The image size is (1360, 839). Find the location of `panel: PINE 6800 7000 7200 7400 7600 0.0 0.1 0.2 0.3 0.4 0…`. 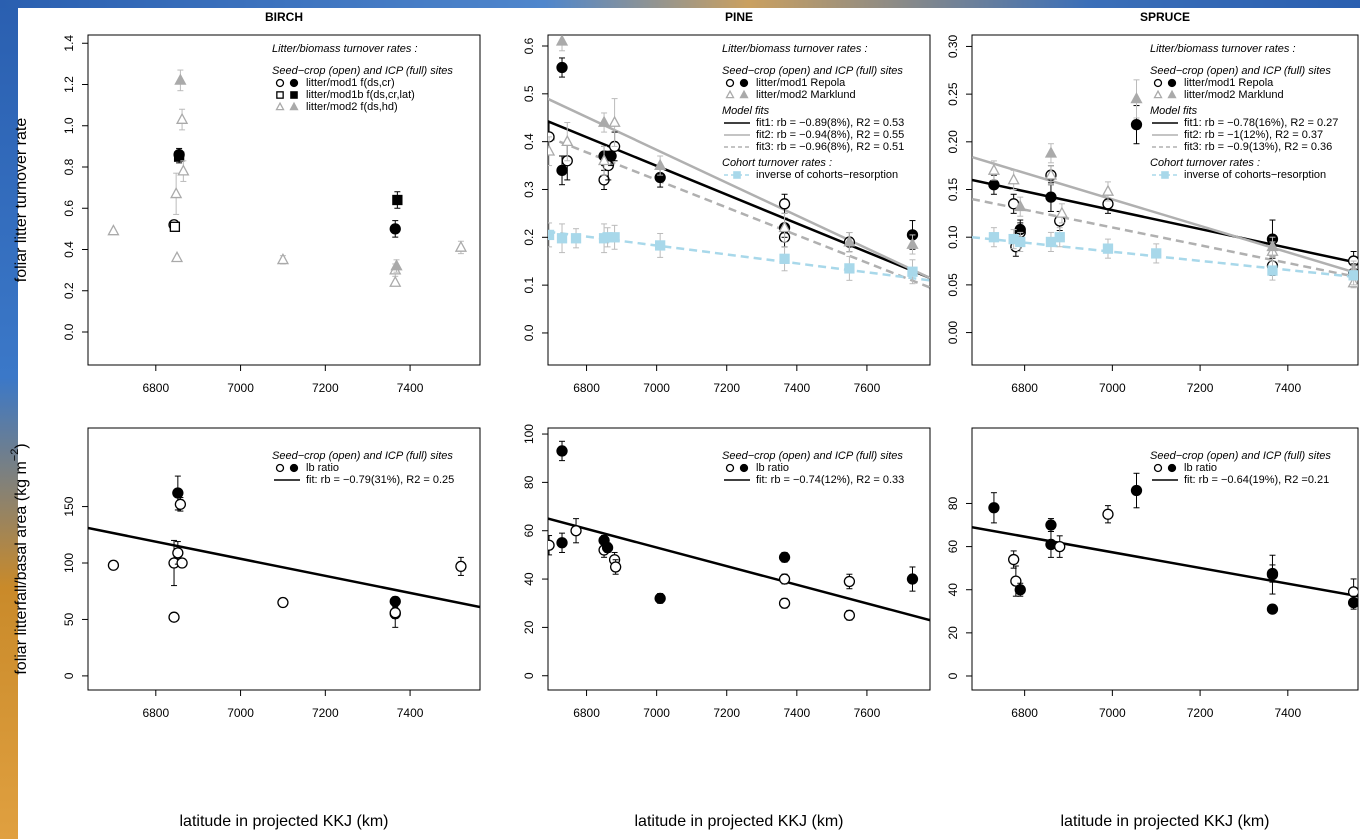

panel: PINE 6800 7000 7200 7400 7600 0.0 0.1 0.2 0.3 0.4 0… is located at coordinates (726, 202).